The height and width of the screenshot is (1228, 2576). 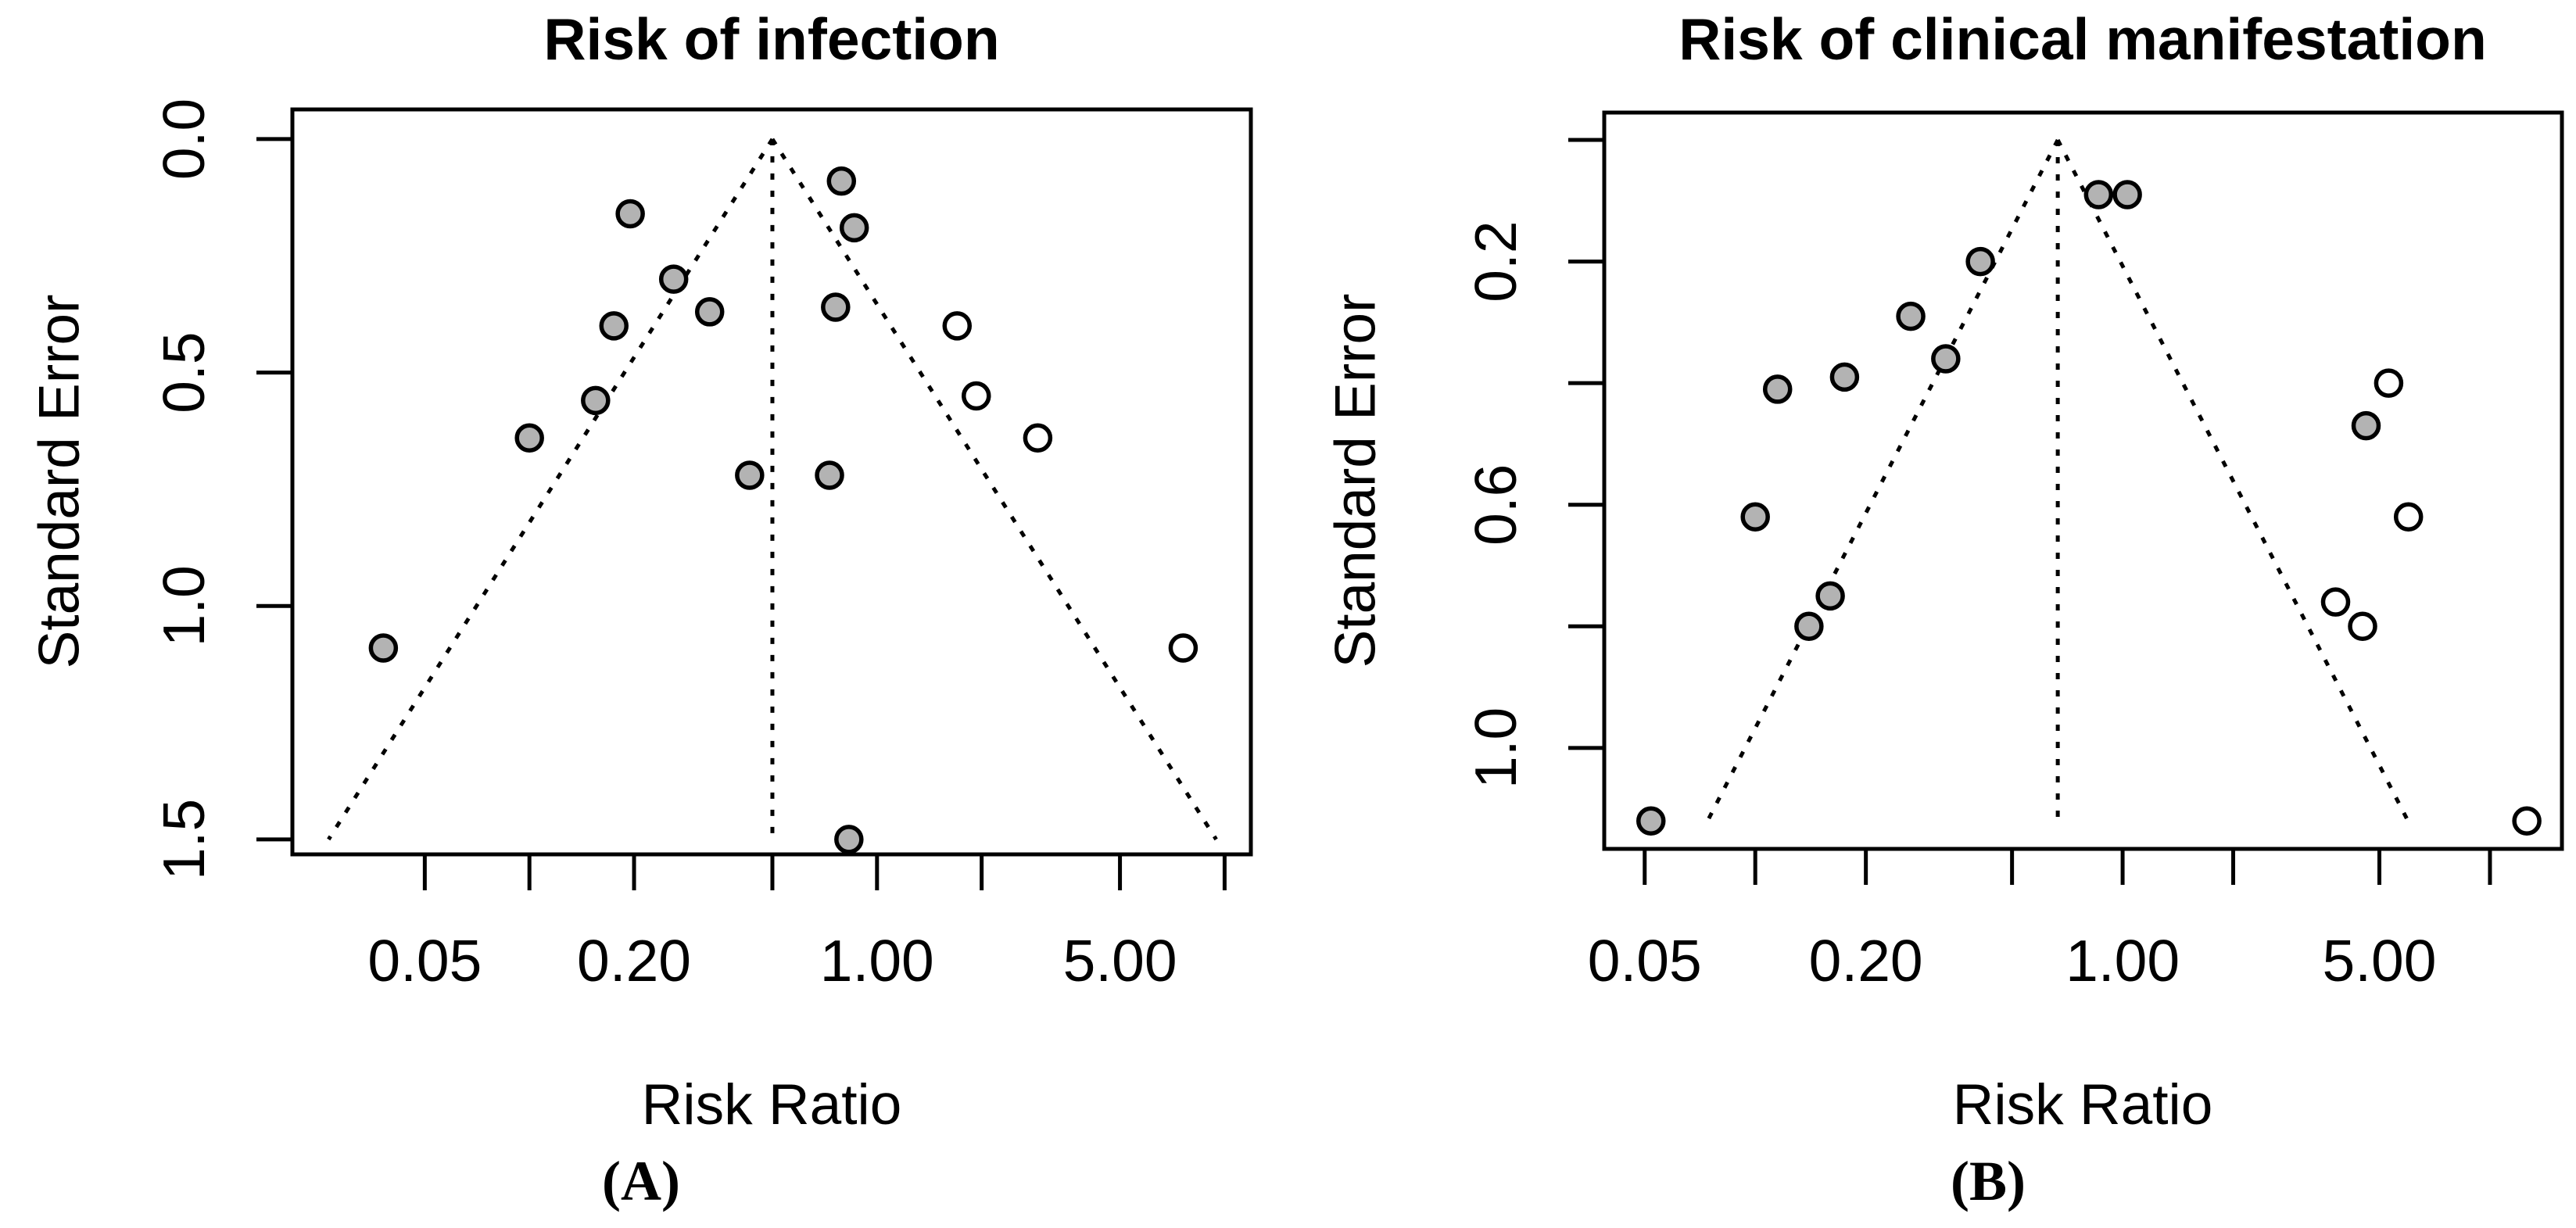 What do you see at coordinates (60, 482) in the screenshot?
I see `y-axis-label-a: Standard Error` at bounding box center [60, 482].